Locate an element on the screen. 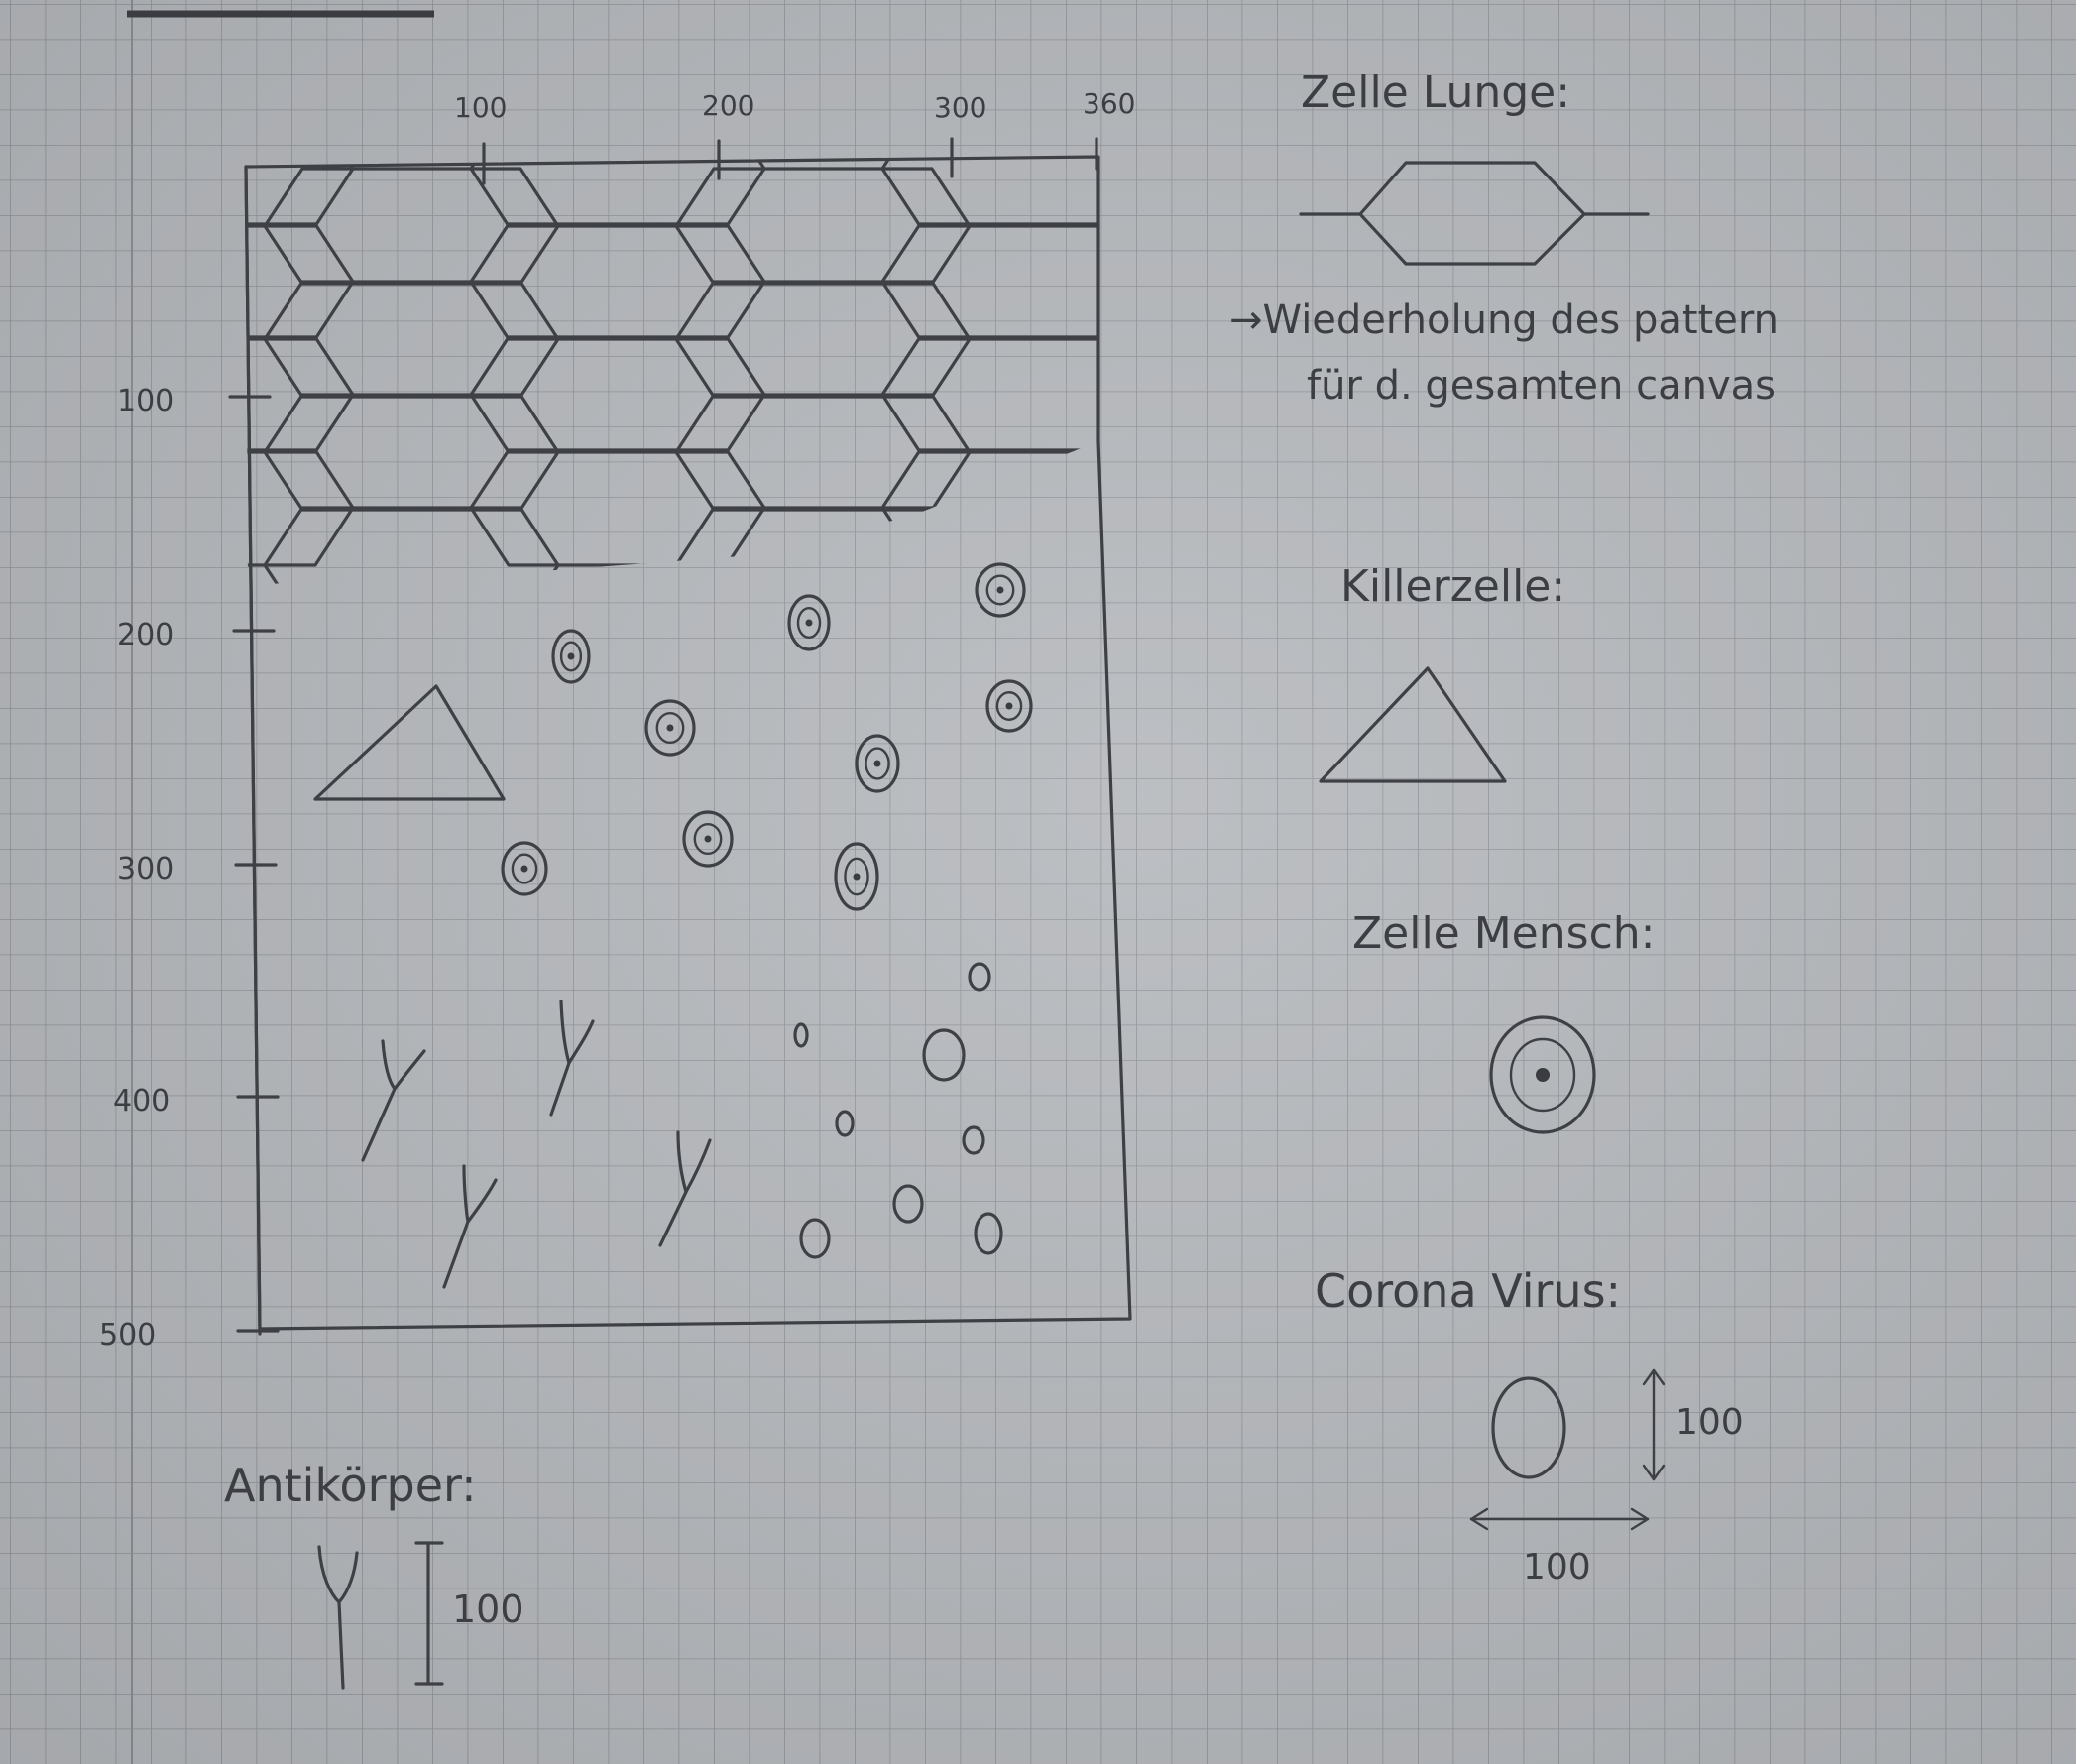  legend-antibody: Antikörper: 100 is located at coordinates (374, 1574).